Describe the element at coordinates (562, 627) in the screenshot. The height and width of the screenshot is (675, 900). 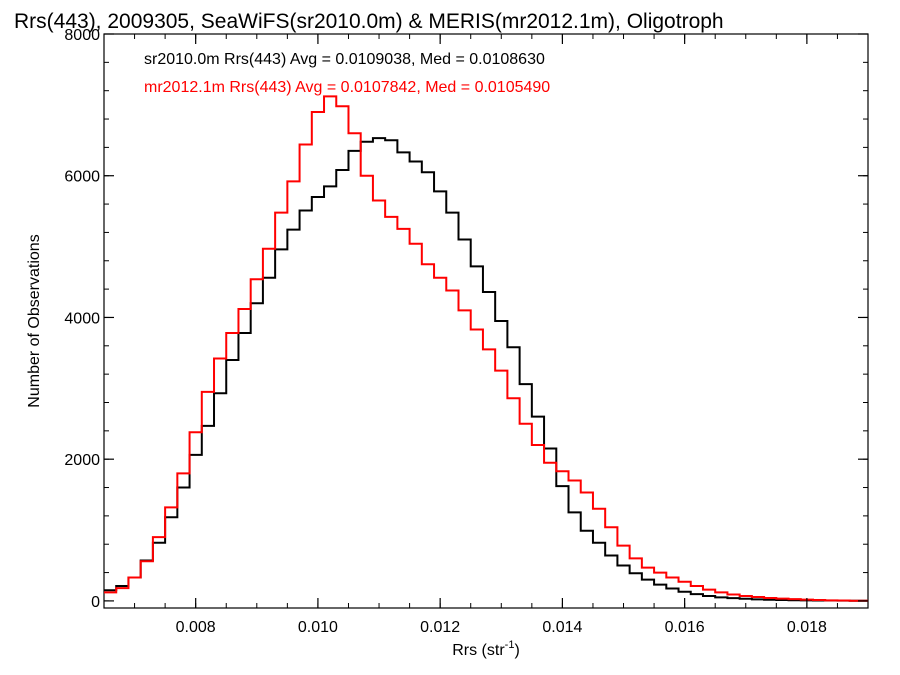
I see `x-tick-label: 0.014` at that location.